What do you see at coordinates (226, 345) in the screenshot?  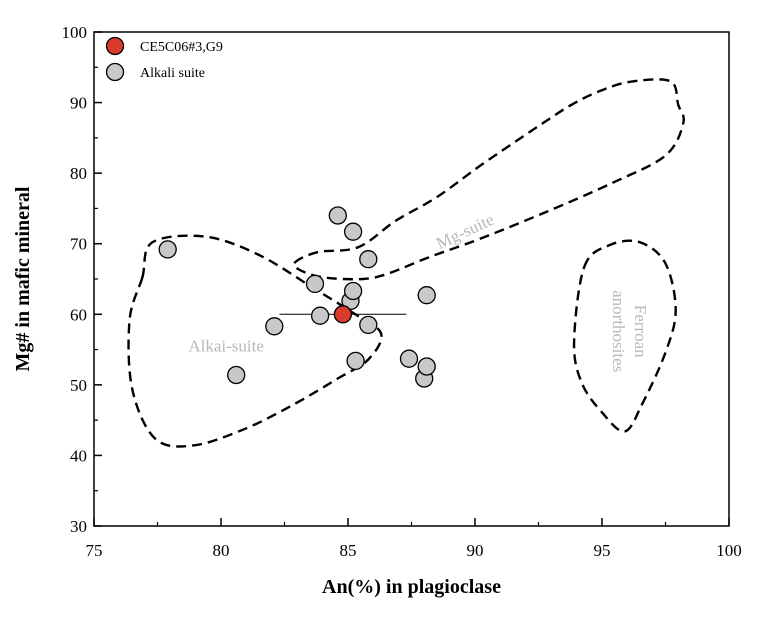 I see `region-label-1: Alkai-suite` at bounding box center [226, 345].